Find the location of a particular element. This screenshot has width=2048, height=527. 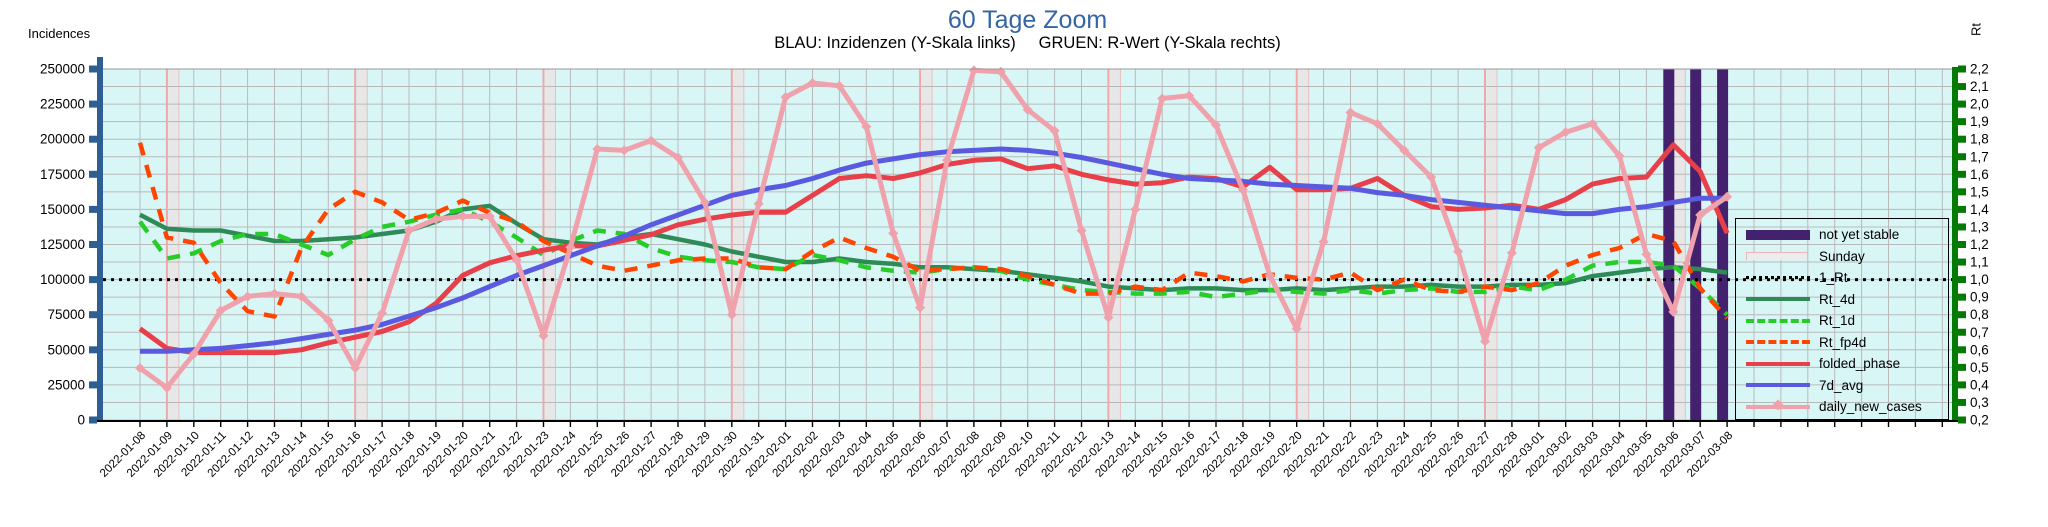

legend-item-not-yet-stable: not yet stable is located at coordinates (1847, 235).